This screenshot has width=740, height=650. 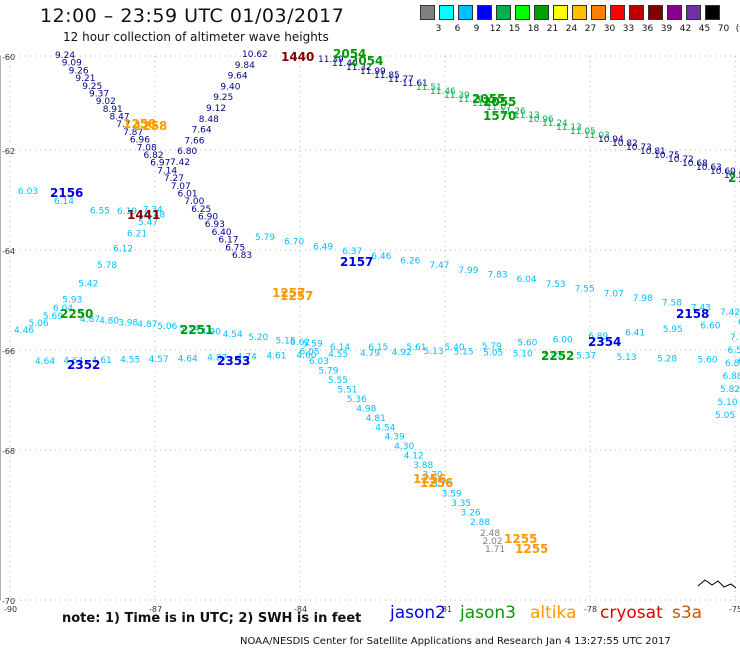 What do you see at coordinates (338, 381) in the screenshot?
I see `wave-height-value: 5.55` at bounding box center [338, 381].